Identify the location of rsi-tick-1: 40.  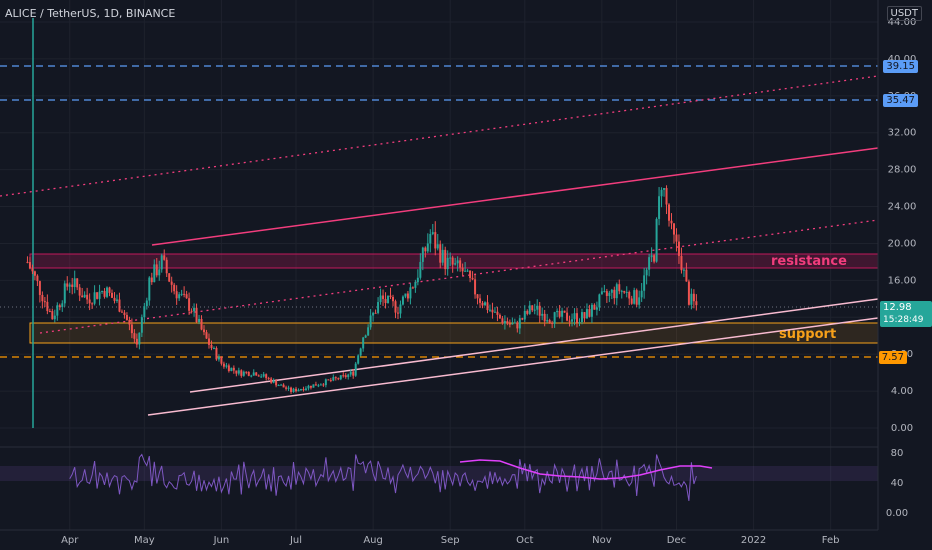
(897, 483).